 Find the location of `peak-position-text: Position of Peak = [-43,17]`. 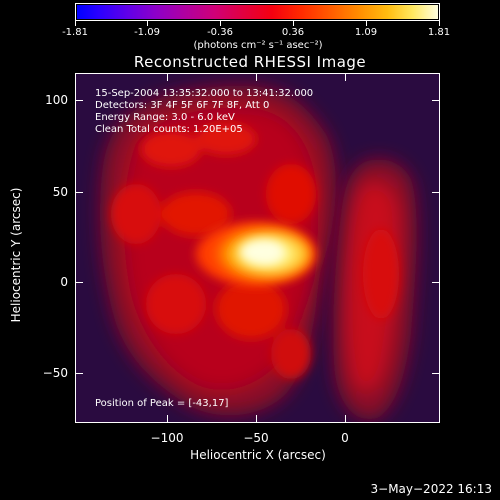

peak-position-text: Position of Peak = [-43,17] is located at coordinates (162, 403).